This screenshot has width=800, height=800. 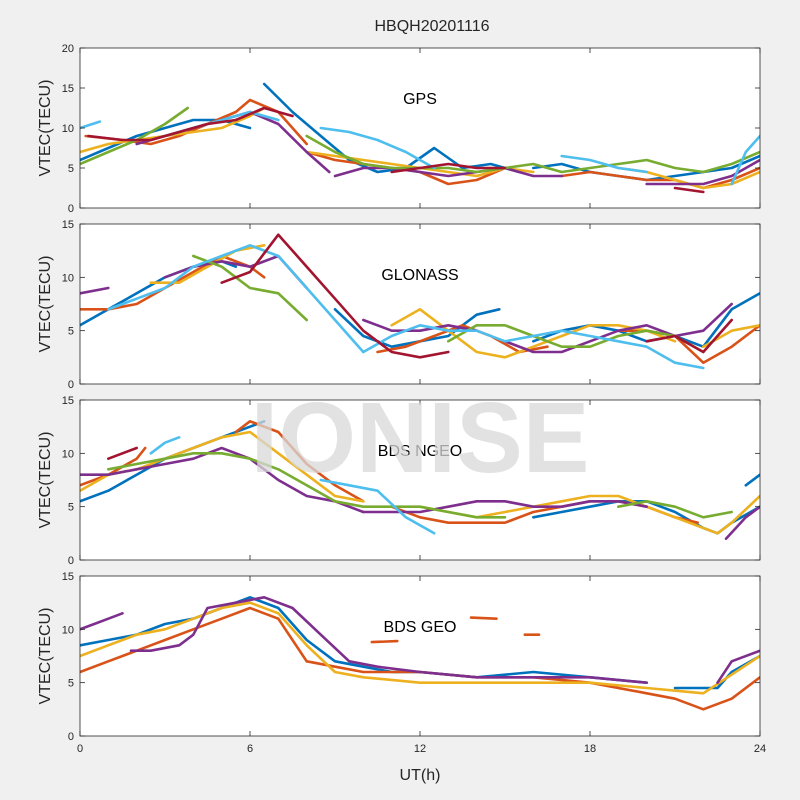 I want to click on watermark: IONISE, so click(x=420, y=438).